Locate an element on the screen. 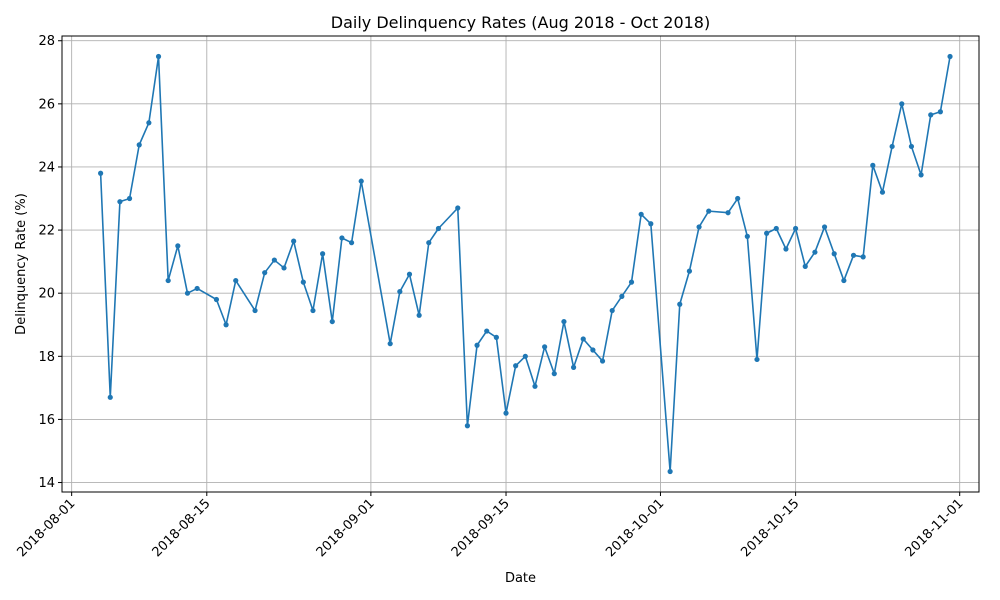  y-tick-label: 28 is located at coordinates (46, 41).